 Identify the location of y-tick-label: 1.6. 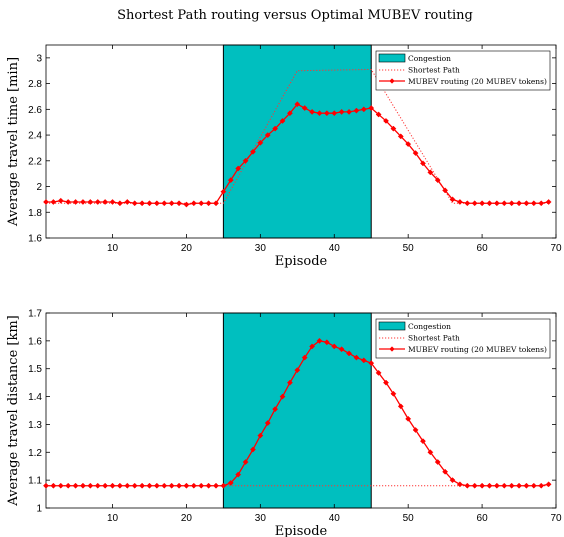
(35, 239).